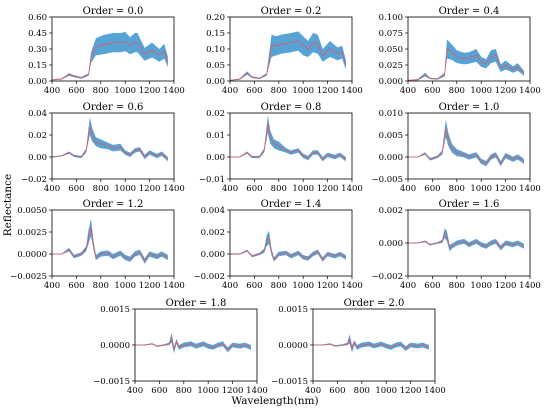 This screenshot has width=550, height=410. Describe the element at coordinates (469, 107) in the screenshot. I see `panel-title: Order = 1.0` at that location.